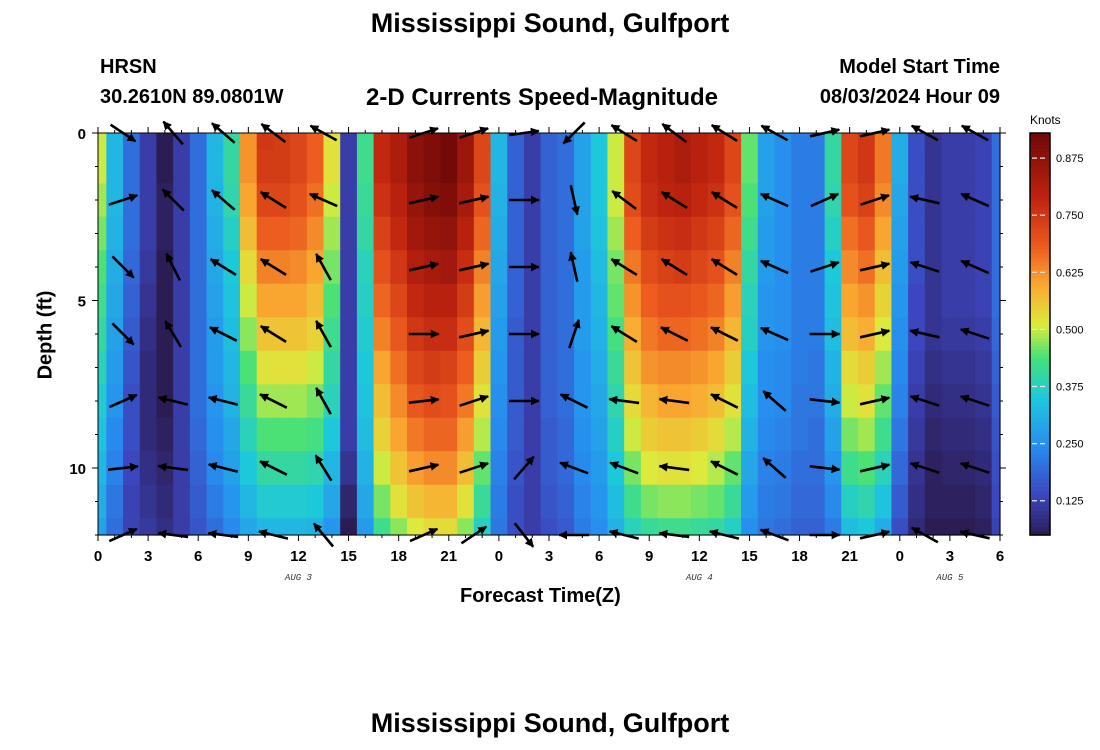 This screenshot has height=750, width=1100. I want to click on colorbar-tick-label: 0.125, so click(1070, 502).